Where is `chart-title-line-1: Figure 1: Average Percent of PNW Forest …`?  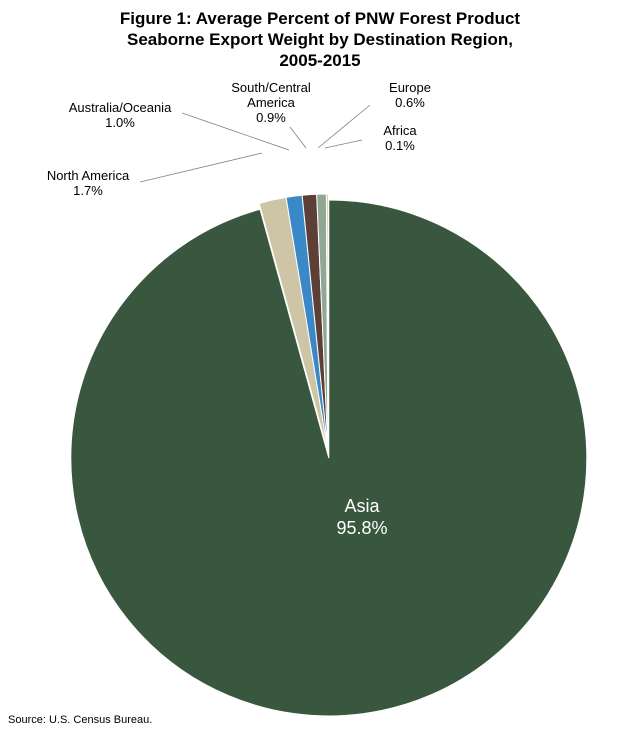
chart-title-line-1: Figure 1: Average Percent of PNW Forest … is located at coordinates (320, 18).